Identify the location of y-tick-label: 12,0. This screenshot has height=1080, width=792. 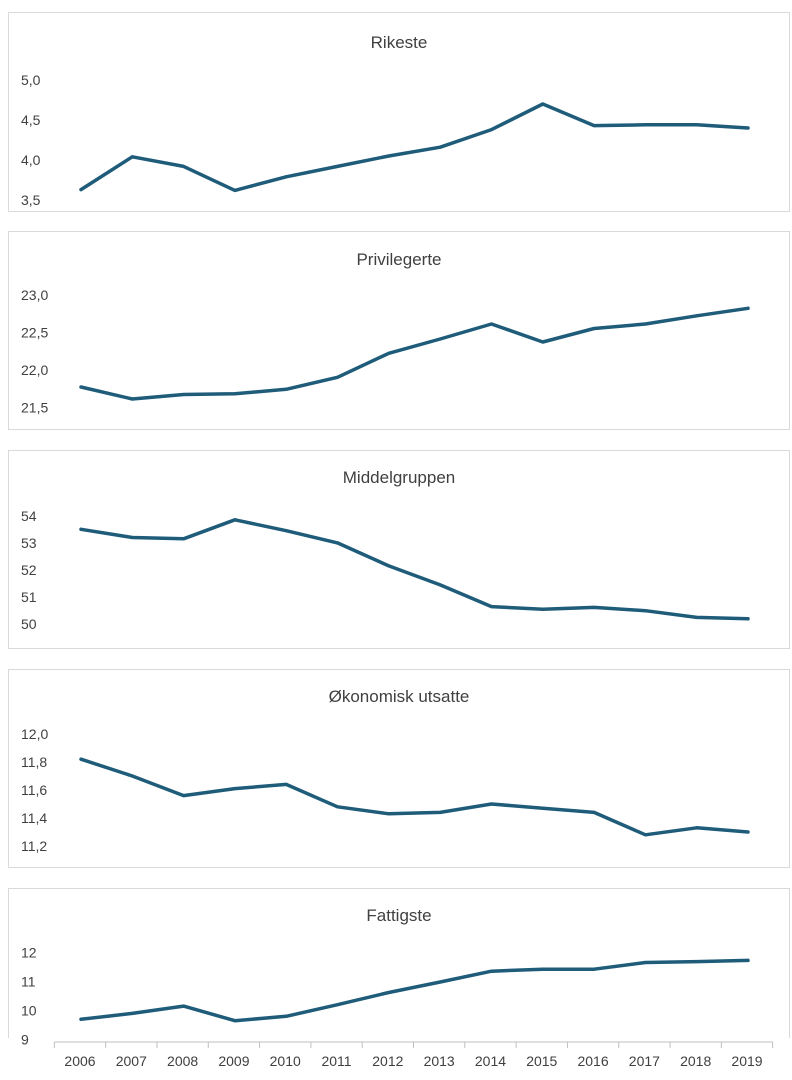
(34, 734).